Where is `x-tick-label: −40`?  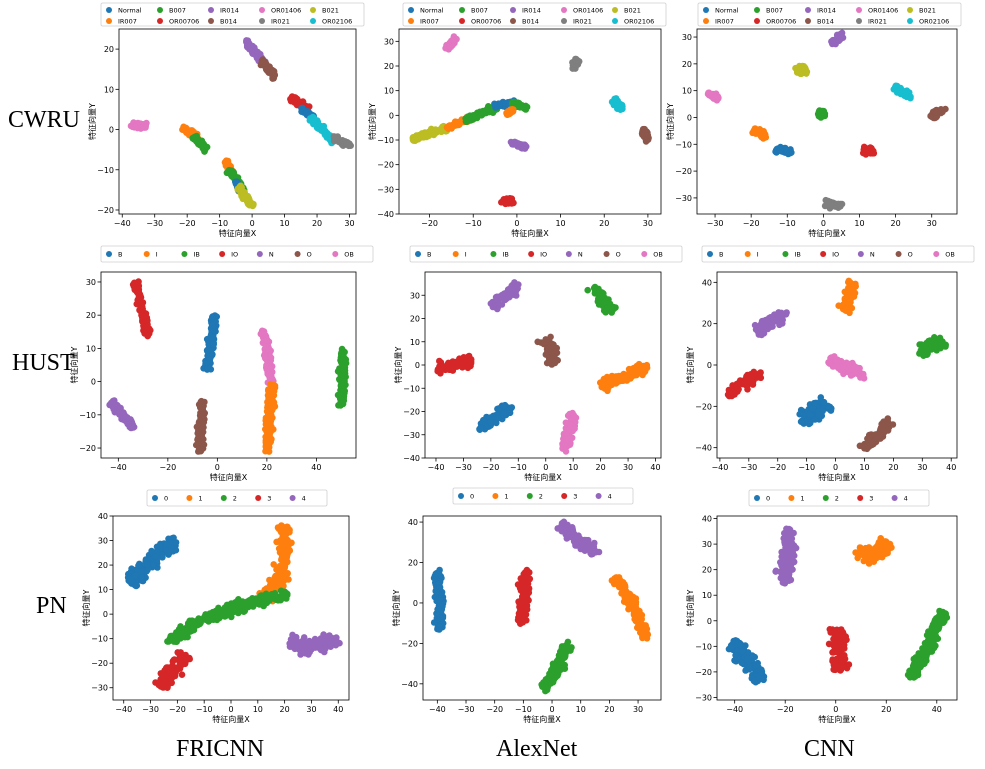 x-tick-label: −40 is located at coordinates (123, 709).